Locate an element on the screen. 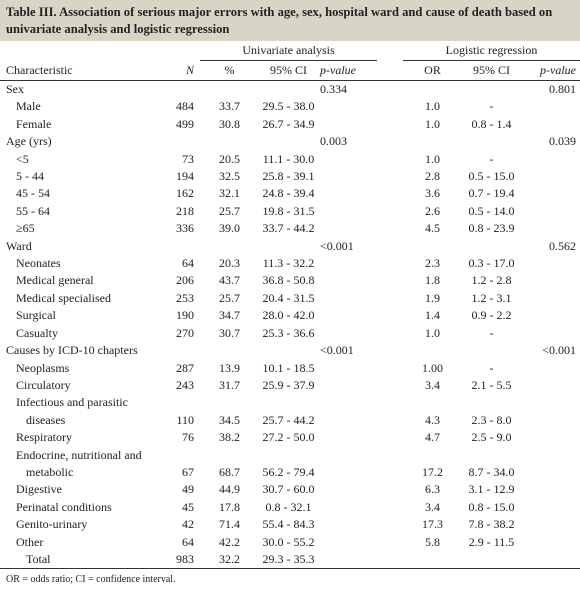 This screenshot has width=580, height=591. cell-ci2: 8.7 - 34.0 is located at coordinates (491, 471).